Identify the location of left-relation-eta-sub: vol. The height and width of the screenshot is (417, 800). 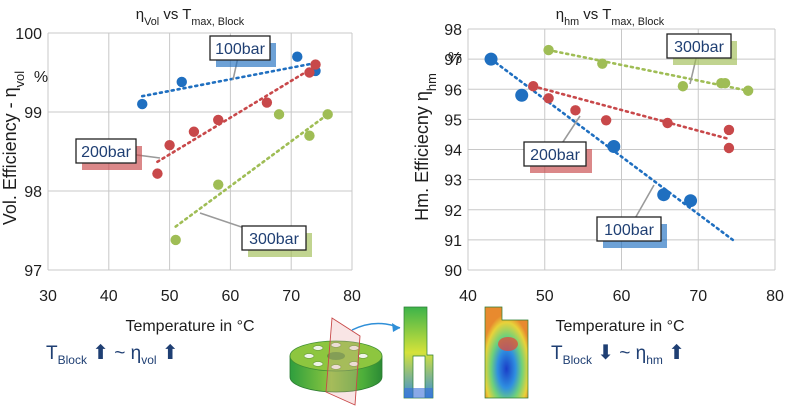
(149, 359).